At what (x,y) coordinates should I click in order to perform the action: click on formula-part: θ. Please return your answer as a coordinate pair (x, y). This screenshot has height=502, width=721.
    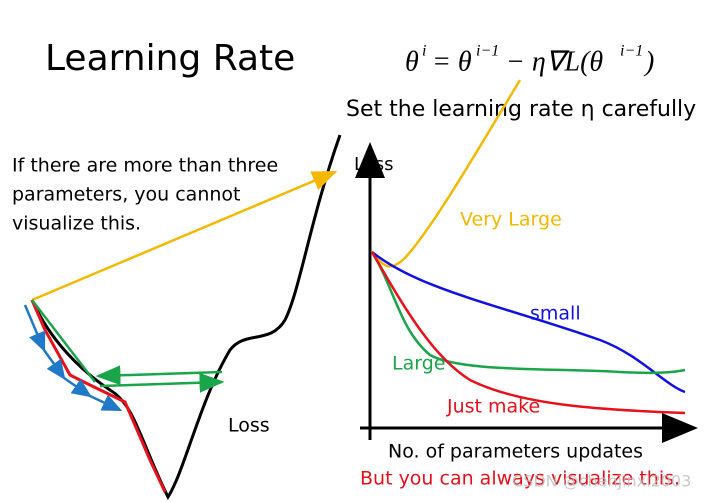
    Looking at the image, I should click on (412, 61).